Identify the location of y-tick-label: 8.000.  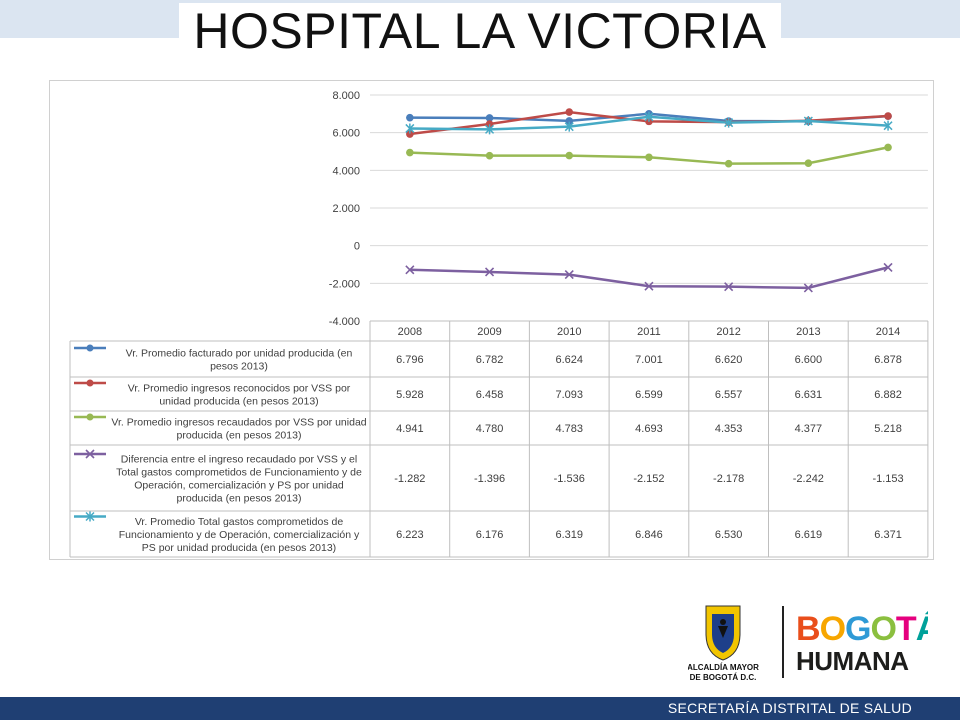
(346, 96).